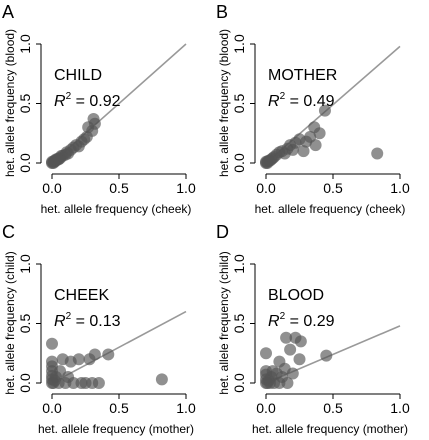 Image resolution: width=429 pixels, height=440 pixels. I want to click on r-squared-label: R2 = 0.29, so click(301, 320).